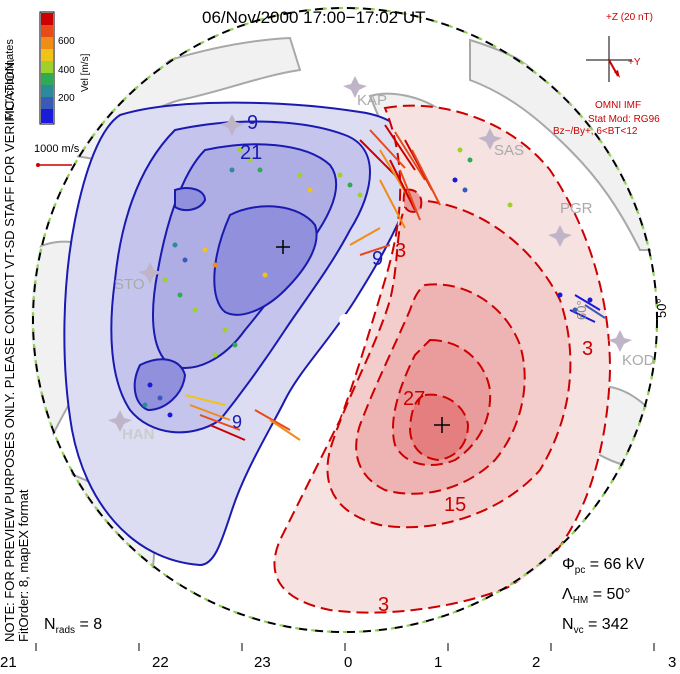 This screenshot has width=680, height=674. What do you see at coordinates (23, 565) in the screenshot?
I see `fit-order-note: FitOrder: 8, mapEX format` at bounding box center [23, 565].